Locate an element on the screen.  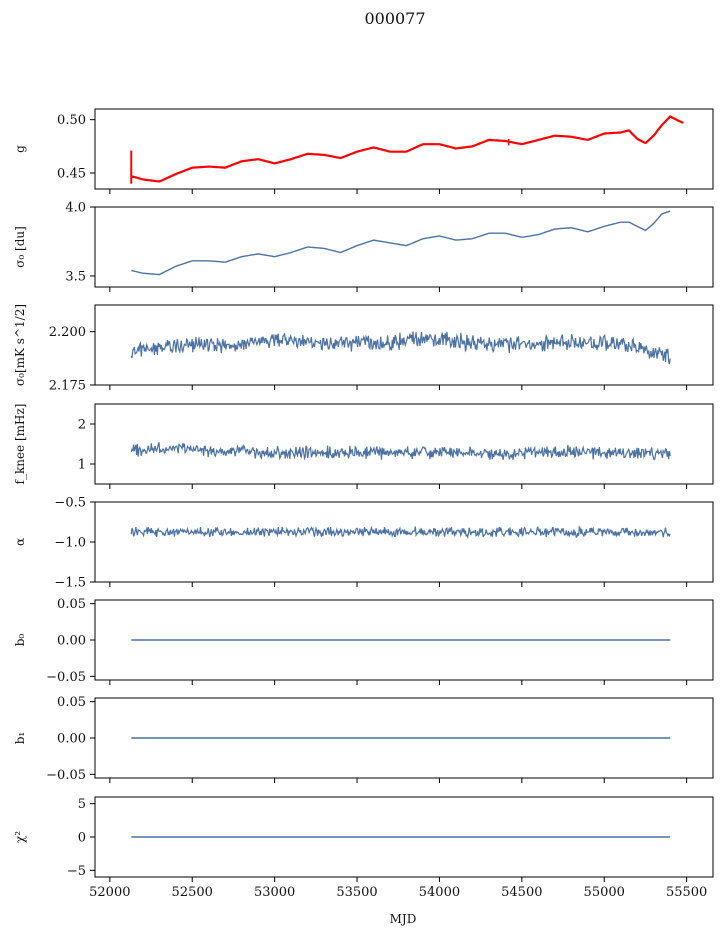
panel-g: 0.45 0.50 g is located at coordinates (363, 151).